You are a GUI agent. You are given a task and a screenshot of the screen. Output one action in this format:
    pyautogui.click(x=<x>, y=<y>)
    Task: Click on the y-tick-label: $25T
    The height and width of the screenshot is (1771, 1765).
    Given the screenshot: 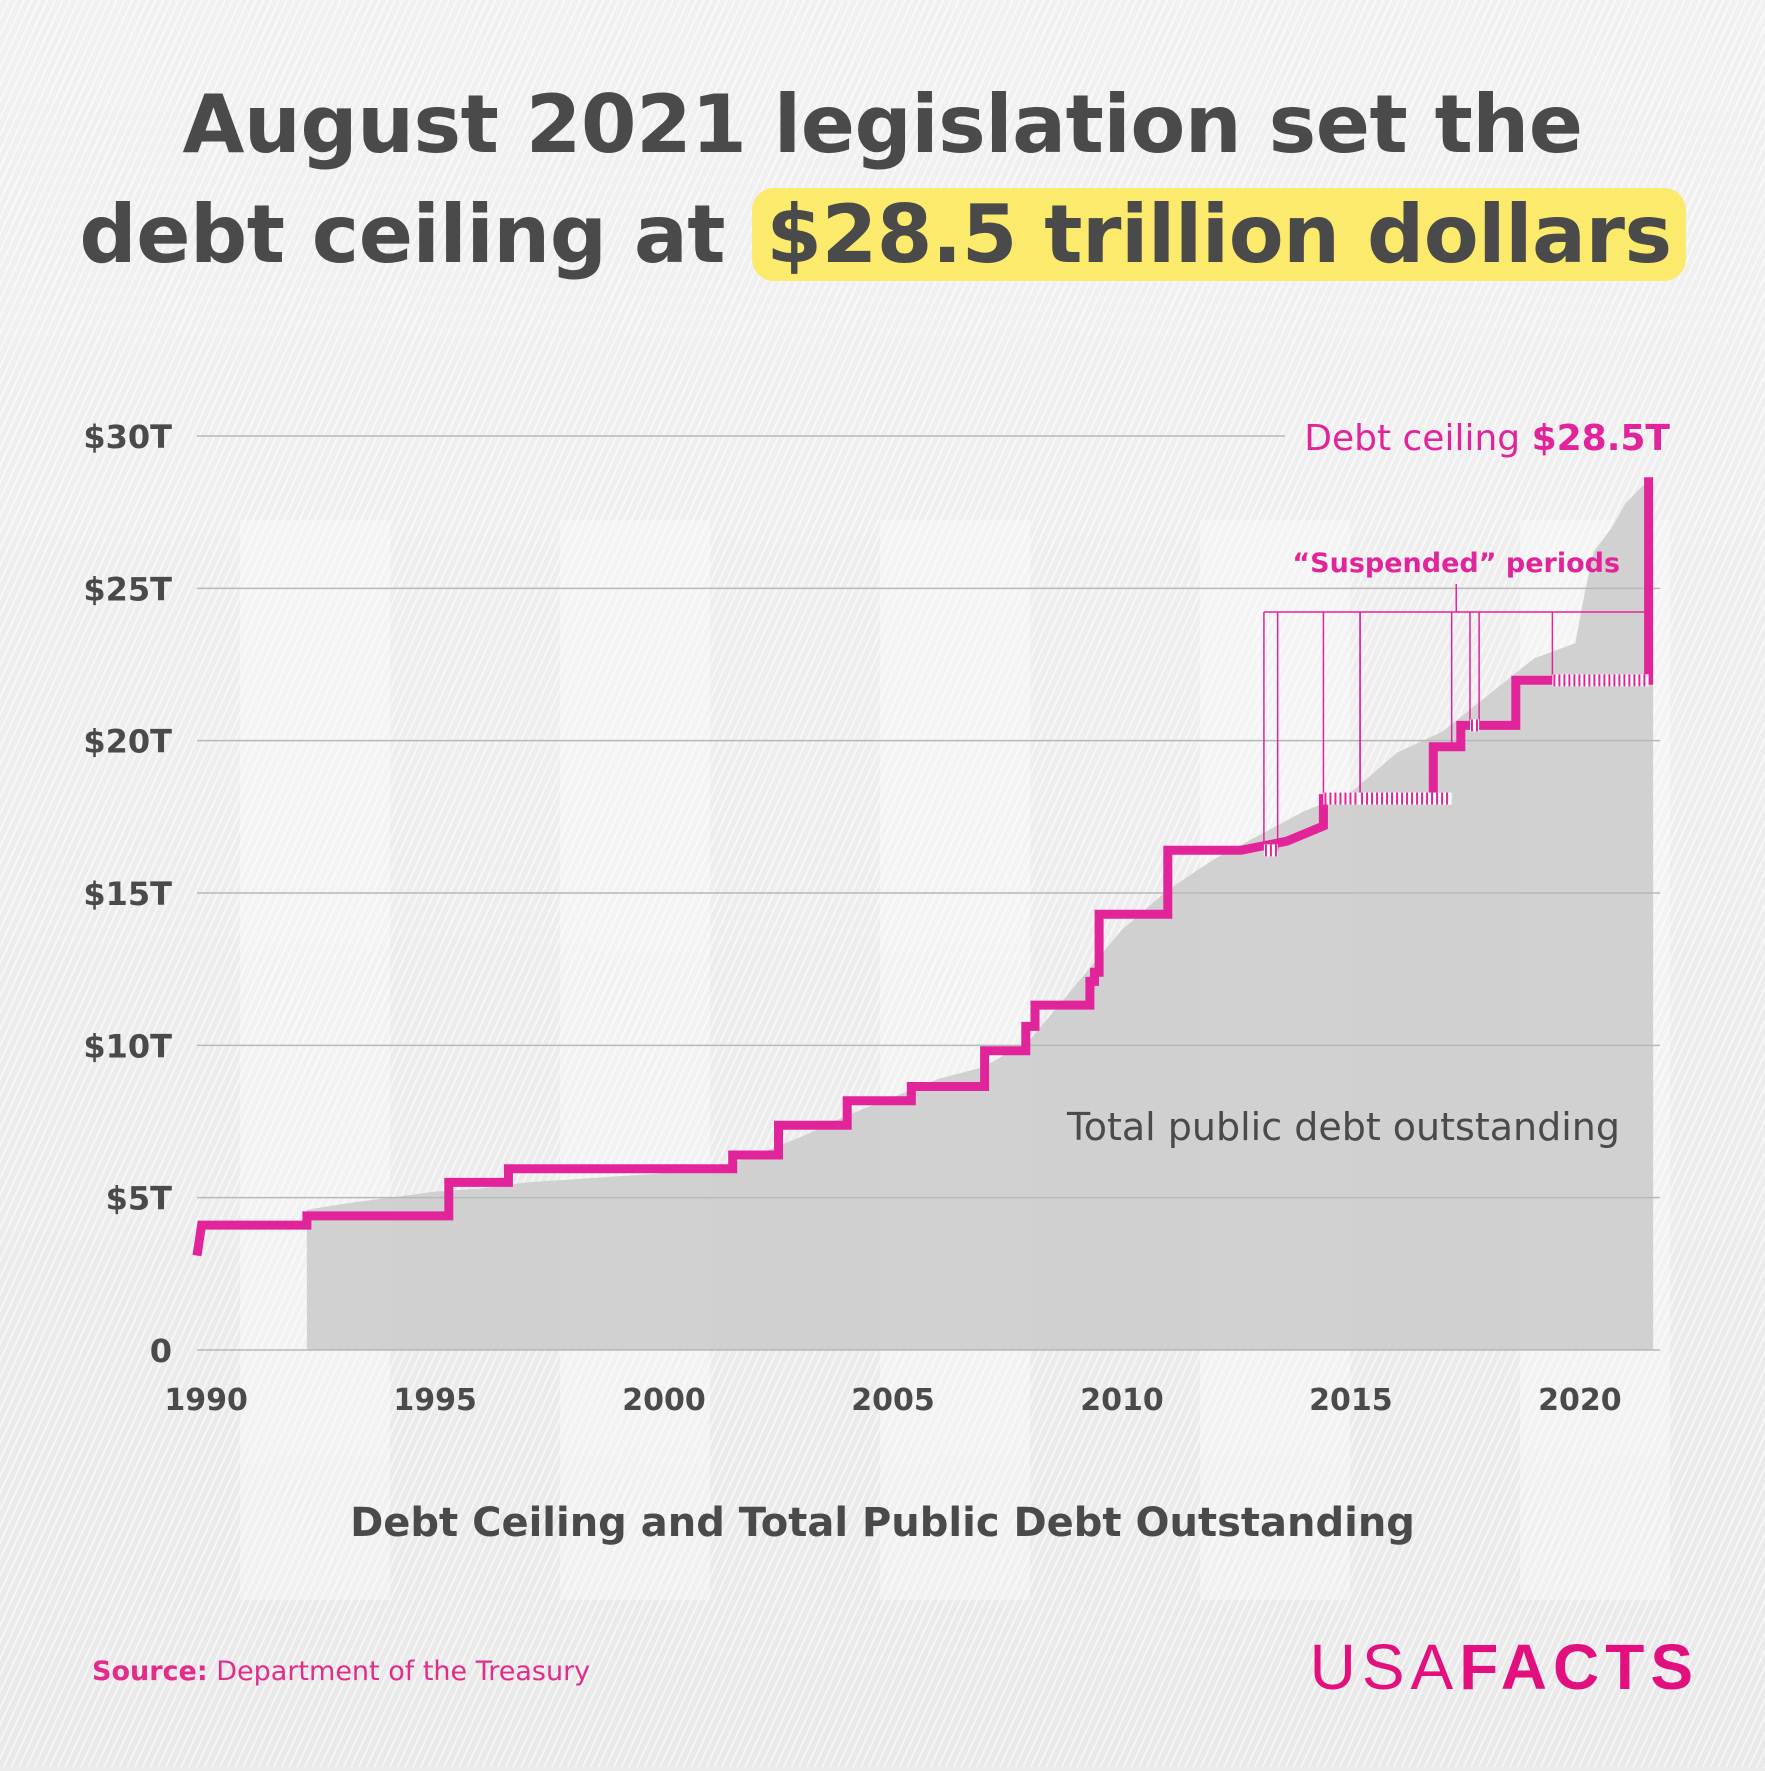 What is the action you would take?
    pyautogui.click(x=127, y=589)
    